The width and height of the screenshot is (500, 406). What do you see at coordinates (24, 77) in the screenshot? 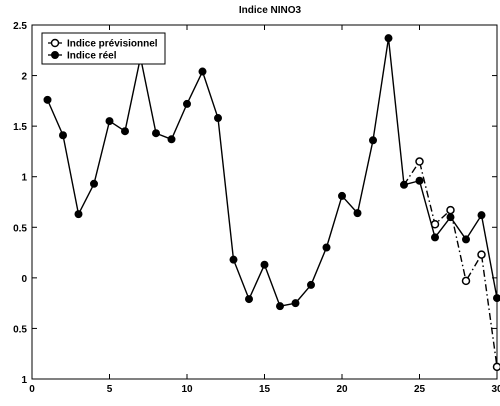
I see `y-tick-label: 2` at bounding box center [24, 77].